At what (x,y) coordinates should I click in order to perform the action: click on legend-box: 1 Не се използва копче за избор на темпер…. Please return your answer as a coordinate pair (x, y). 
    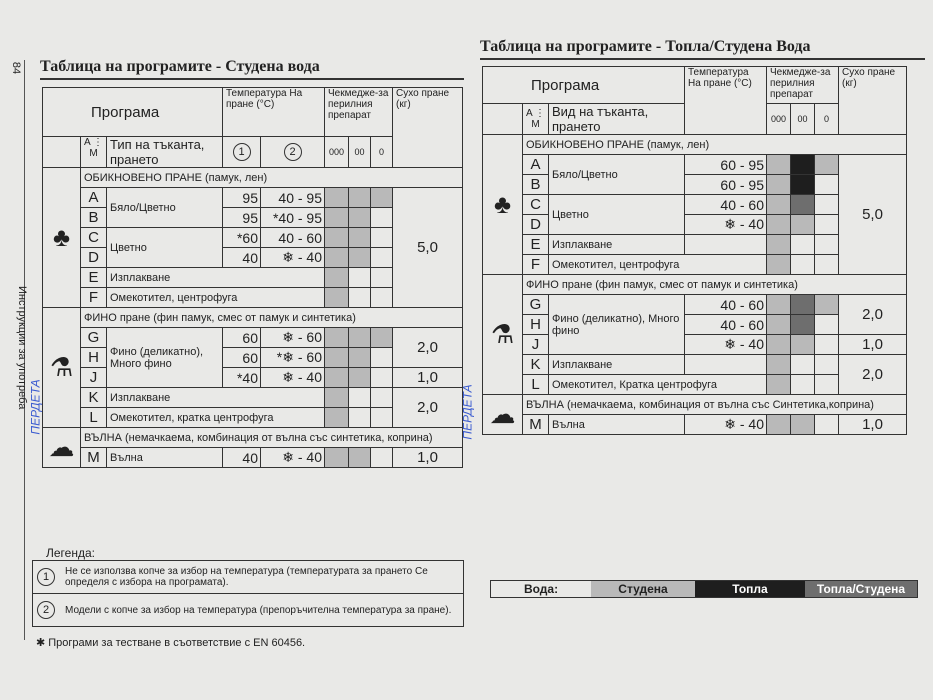
    Looking at the image, I should click on (248, 593).